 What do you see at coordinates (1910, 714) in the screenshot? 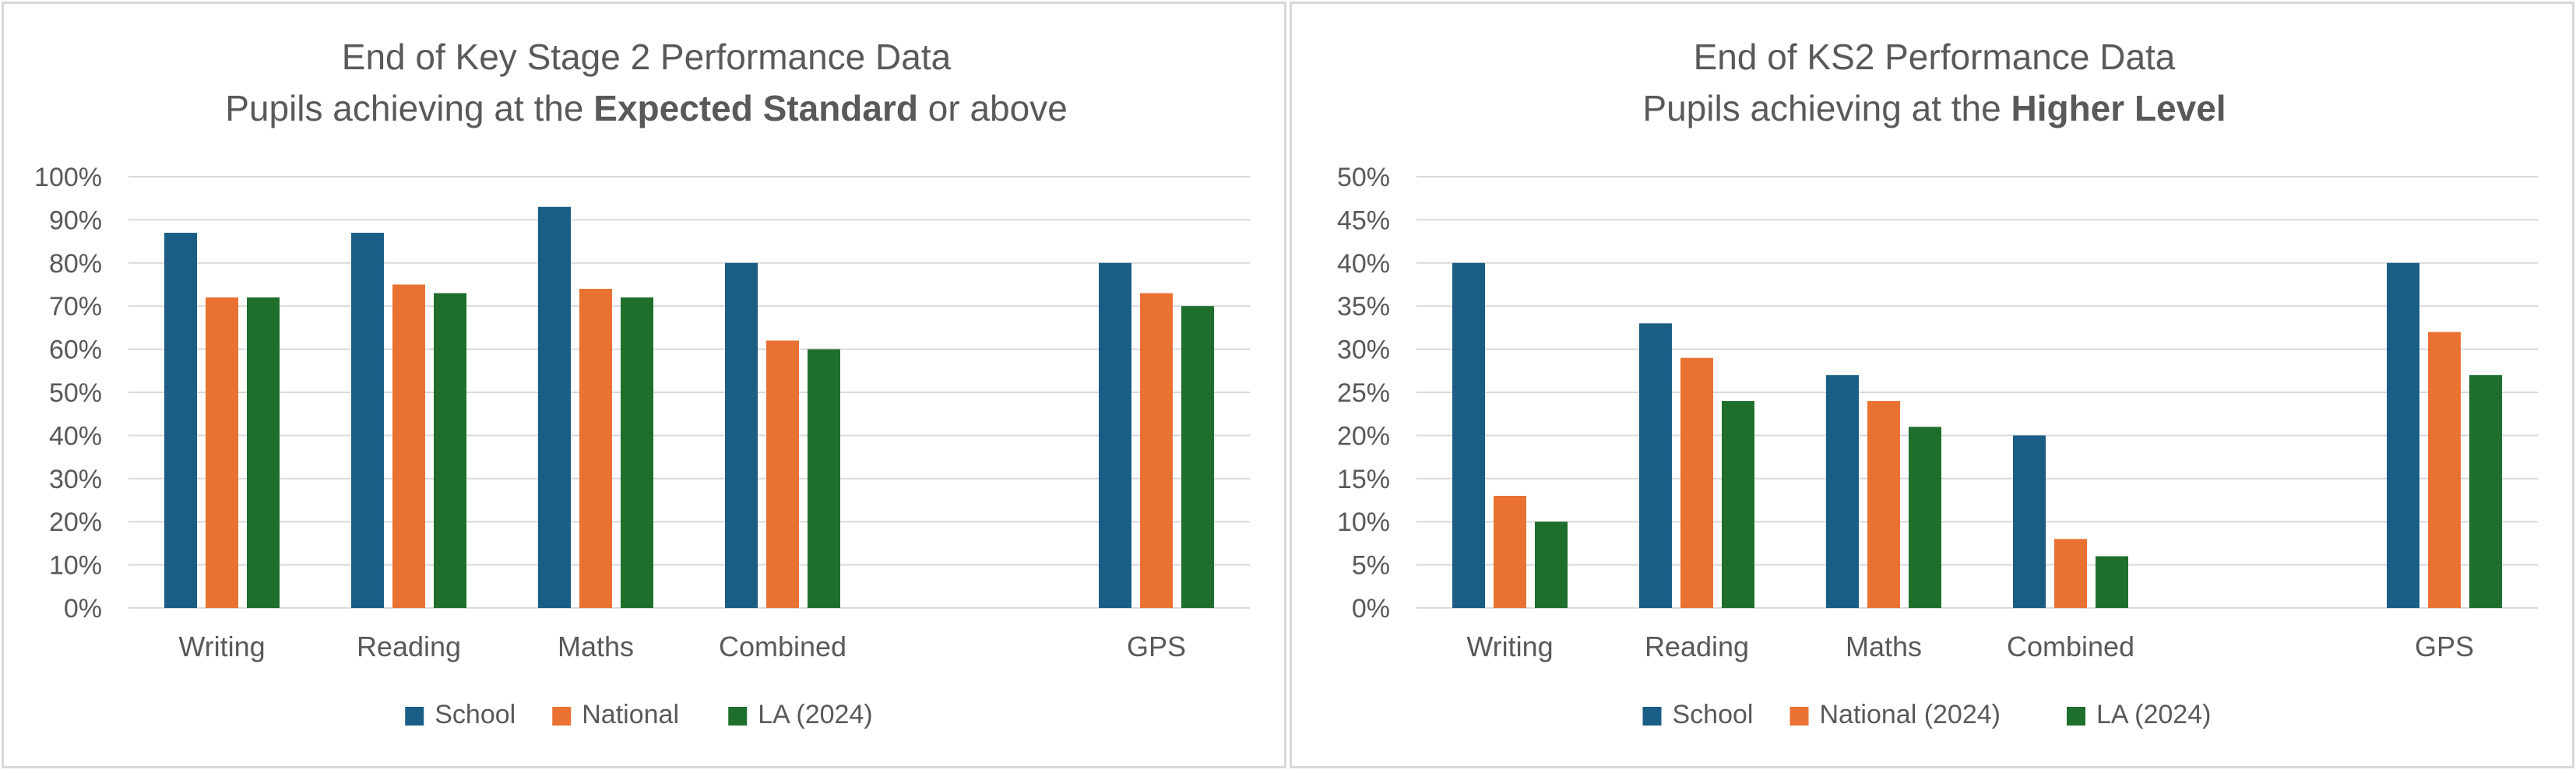
I see `legend-label: National (2024)` at bounding box center [1910, 714].